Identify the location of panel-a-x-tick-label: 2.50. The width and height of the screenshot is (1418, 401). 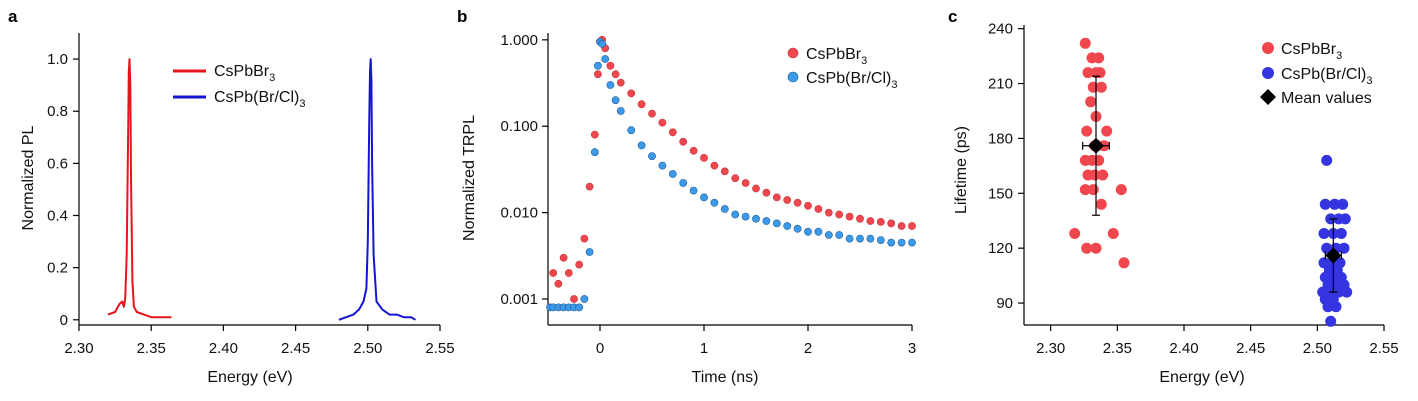
(367, 348).